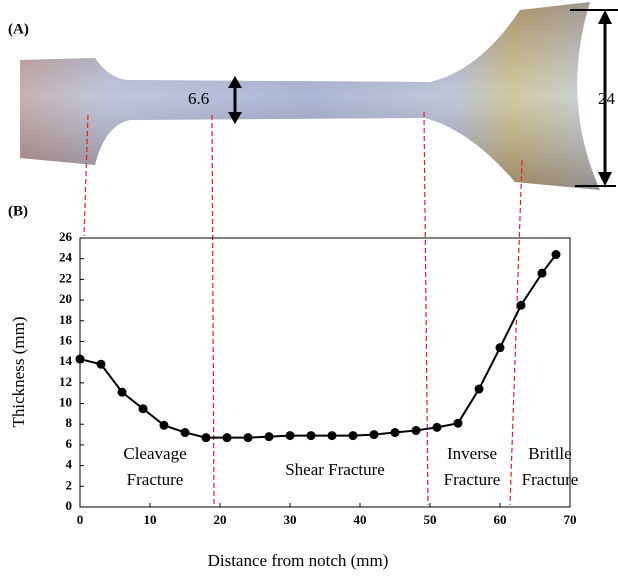  Describe the element at coordinates (66, 360) in the screenshot. I see `y-tick-label: 14` at that location.